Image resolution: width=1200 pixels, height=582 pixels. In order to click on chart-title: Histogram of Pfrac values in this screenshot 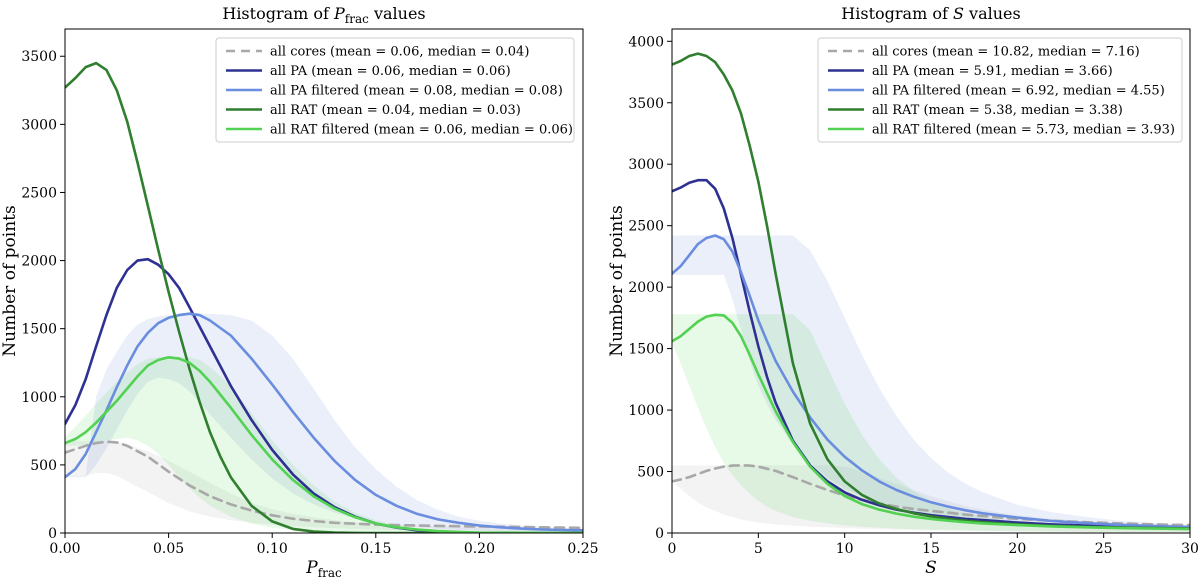, I will do `click(323, 15)`.